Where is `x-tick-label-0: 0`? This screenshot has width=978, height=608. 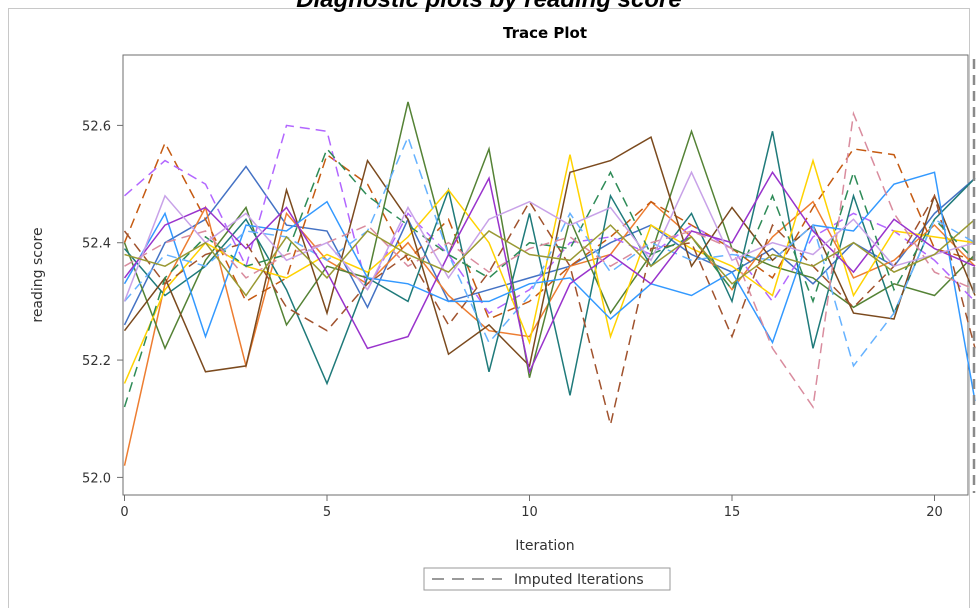 x-tick-label-0: 0 is located at coordinates (124, 512).